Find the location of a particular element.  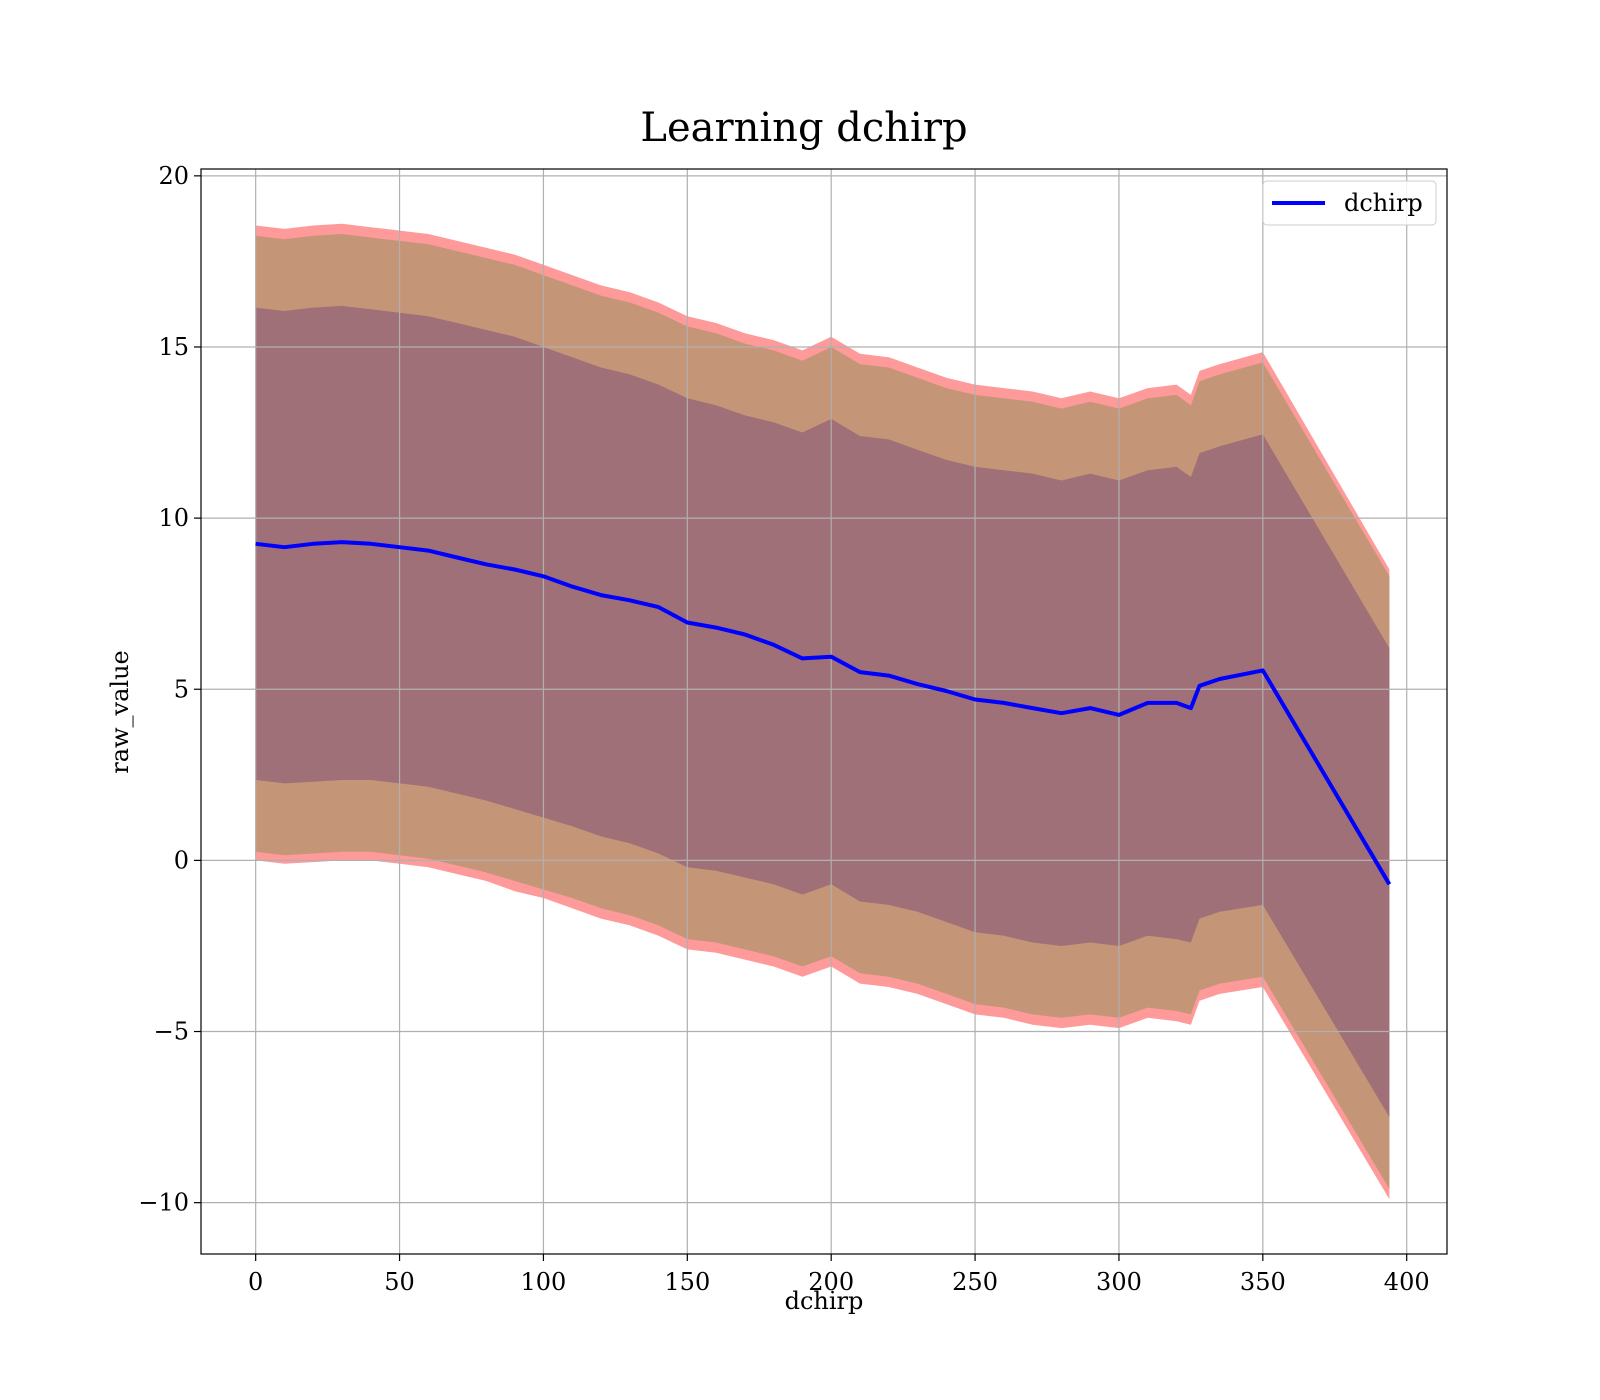

chart-title: Learning dchirp is located at coordinates (803, 128).